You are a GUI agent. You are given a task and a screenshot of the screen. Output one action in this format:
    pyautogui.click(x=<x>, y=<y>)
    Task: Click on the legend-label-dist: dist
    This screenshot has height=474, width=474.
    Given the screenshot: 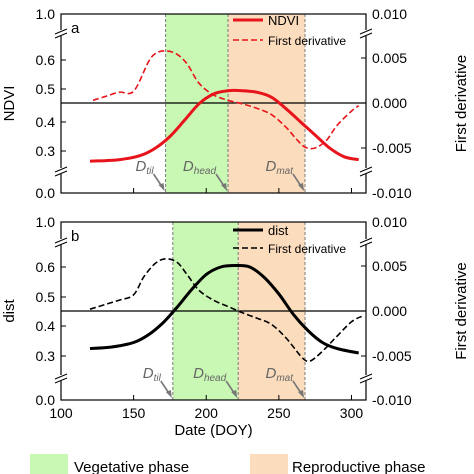 What is the action you would take?
    pyautogui.click(x=278, y=230)
    